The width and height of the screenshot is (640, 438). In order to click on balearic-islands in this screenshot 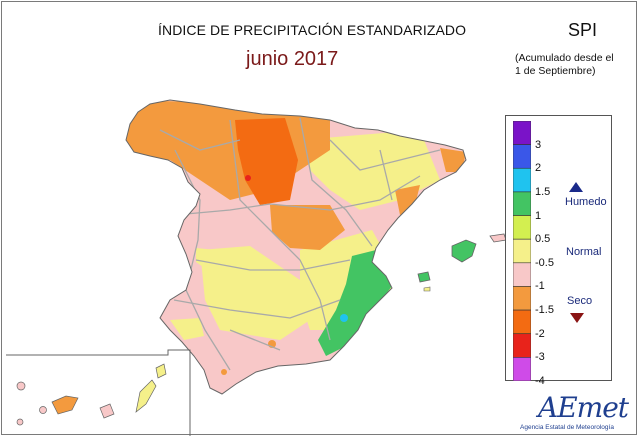, I will do `click(462, 262)`.